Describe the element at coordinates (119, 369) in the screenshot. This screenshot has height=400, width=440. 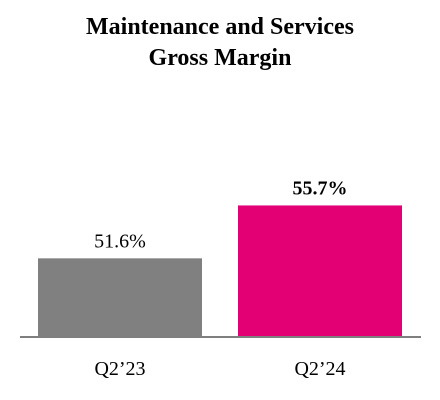
I see `x-tick-label-1: Q2’23` at that location.